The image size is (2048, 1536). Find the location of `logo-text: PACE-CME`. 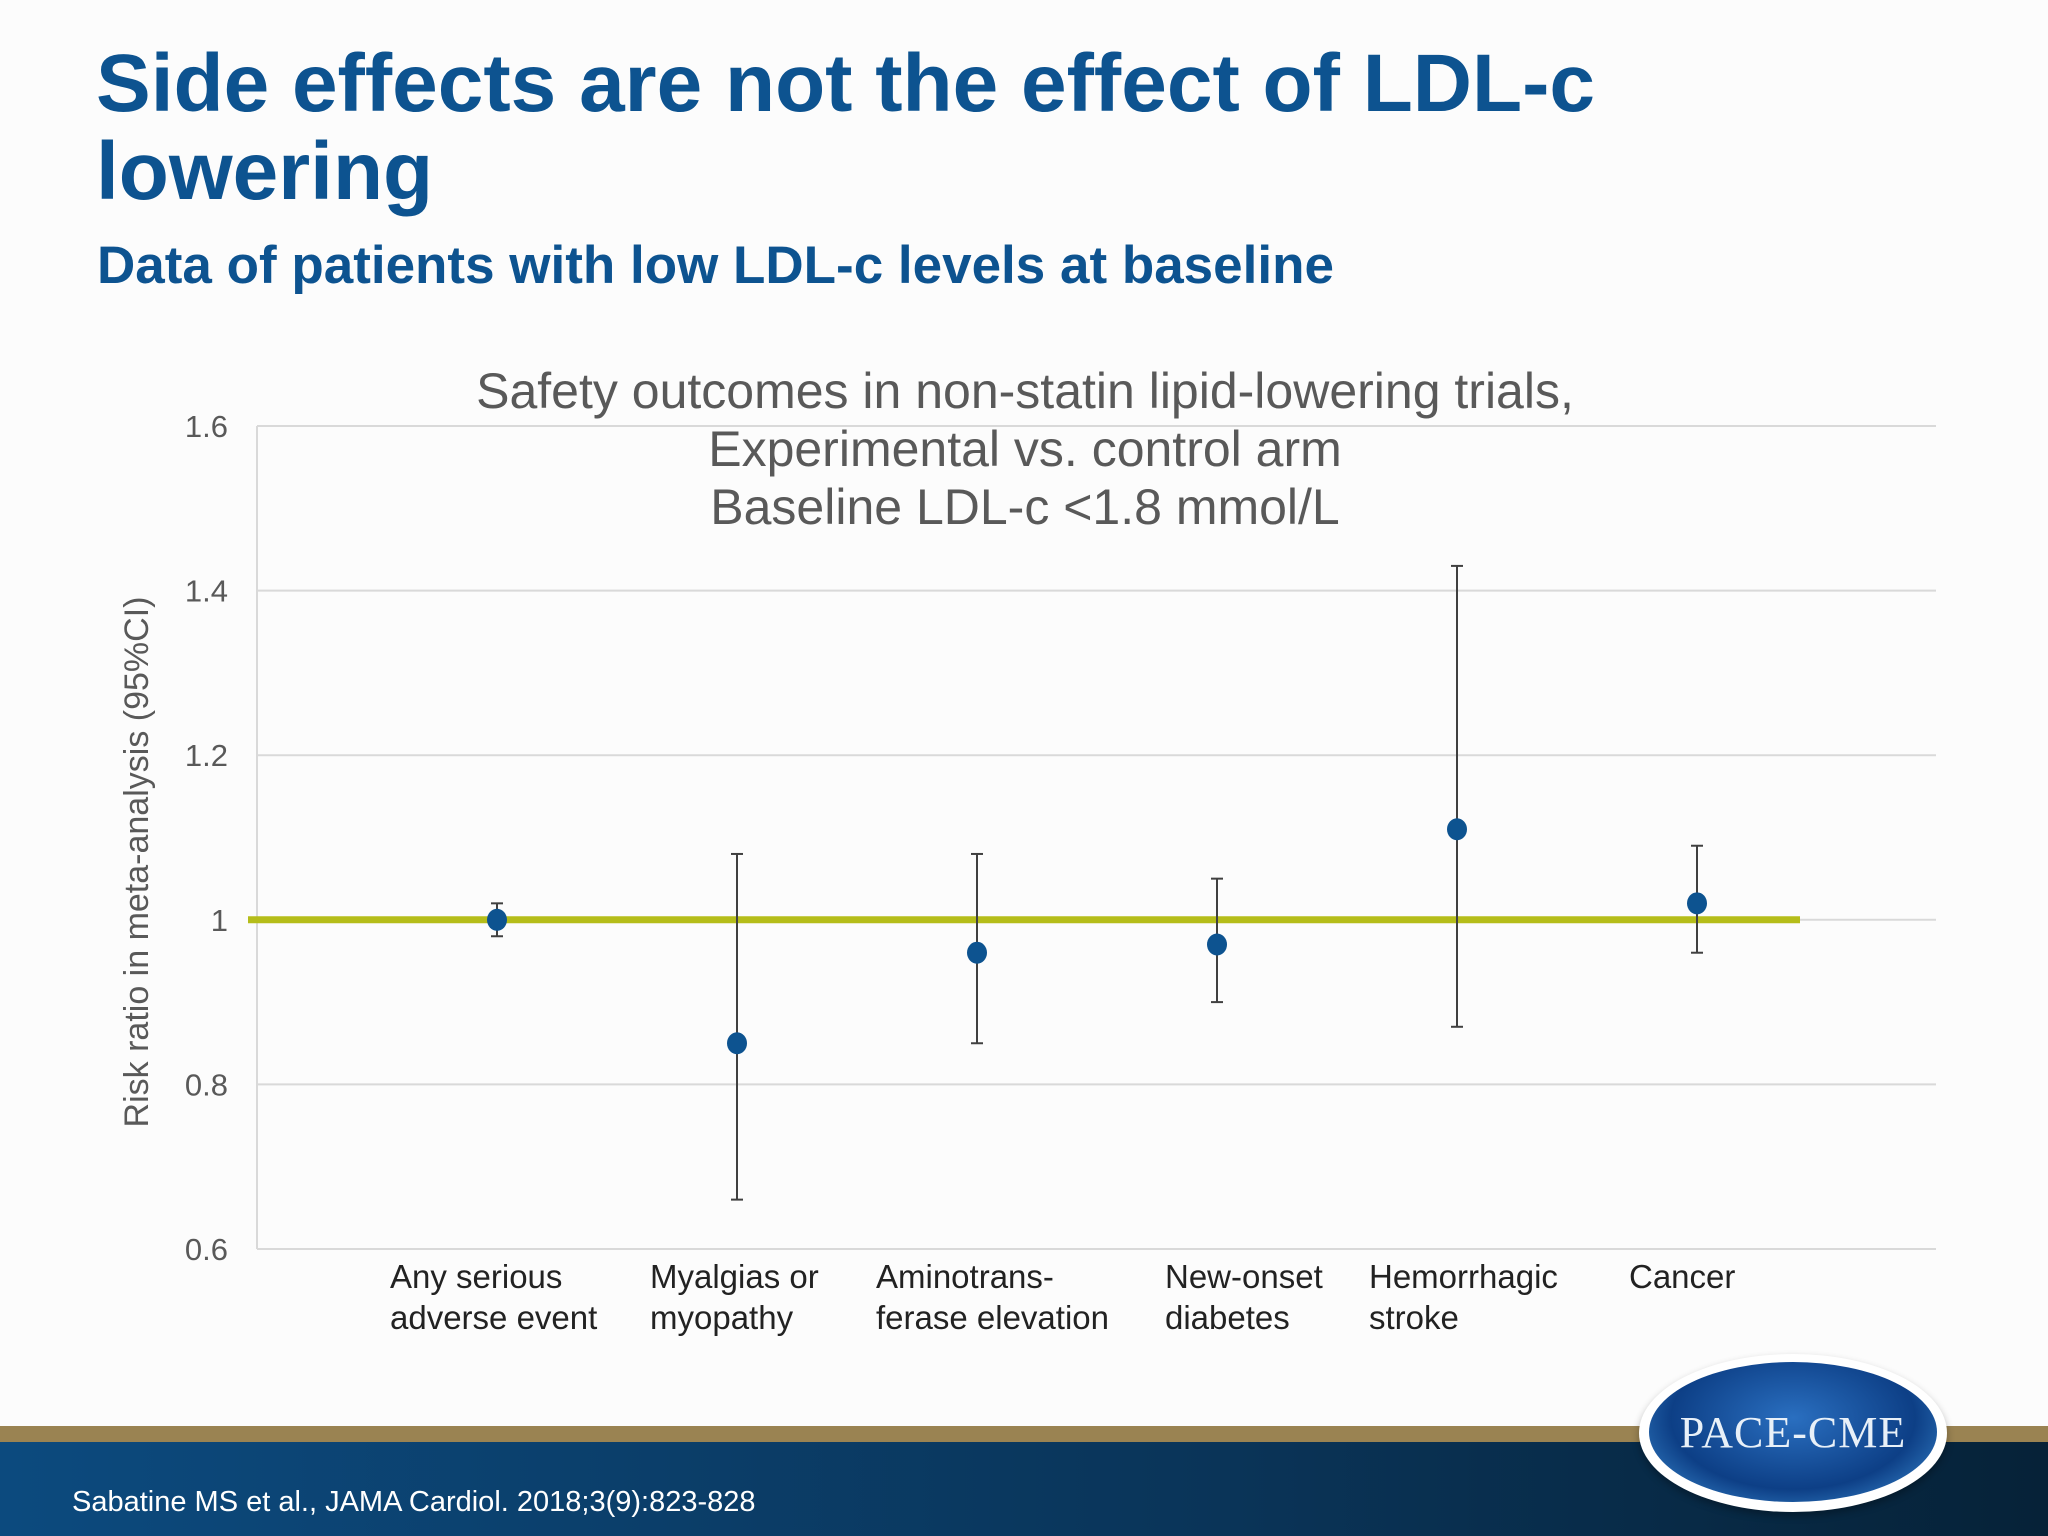

logo-text: PACE-CME is located at coordinates (1793, 1432).